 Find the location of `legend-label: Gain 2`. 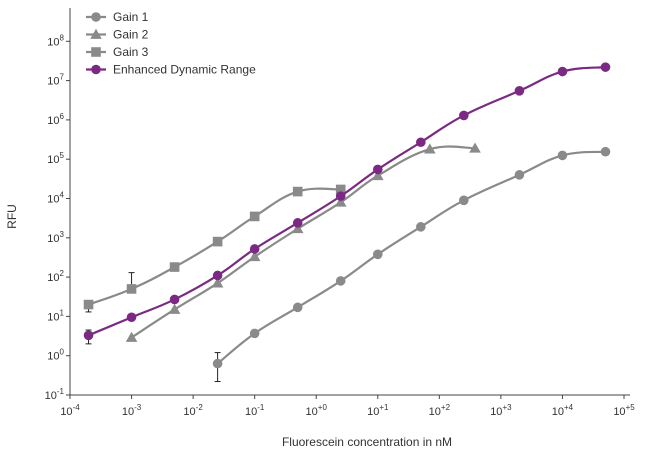

legend-label: Gain 2 is located at coordinates (131, 35).